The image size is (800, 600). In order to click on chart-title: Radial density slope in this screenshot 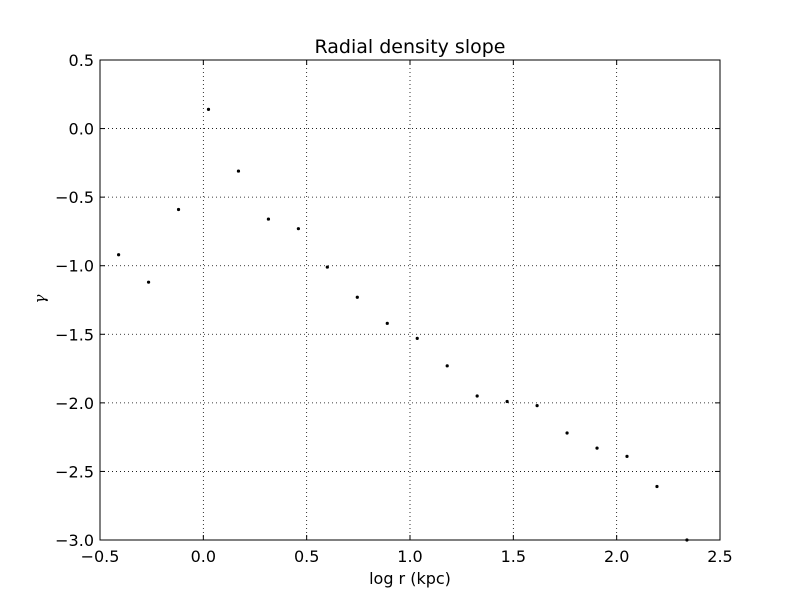, I will do `click(410, 47)`.